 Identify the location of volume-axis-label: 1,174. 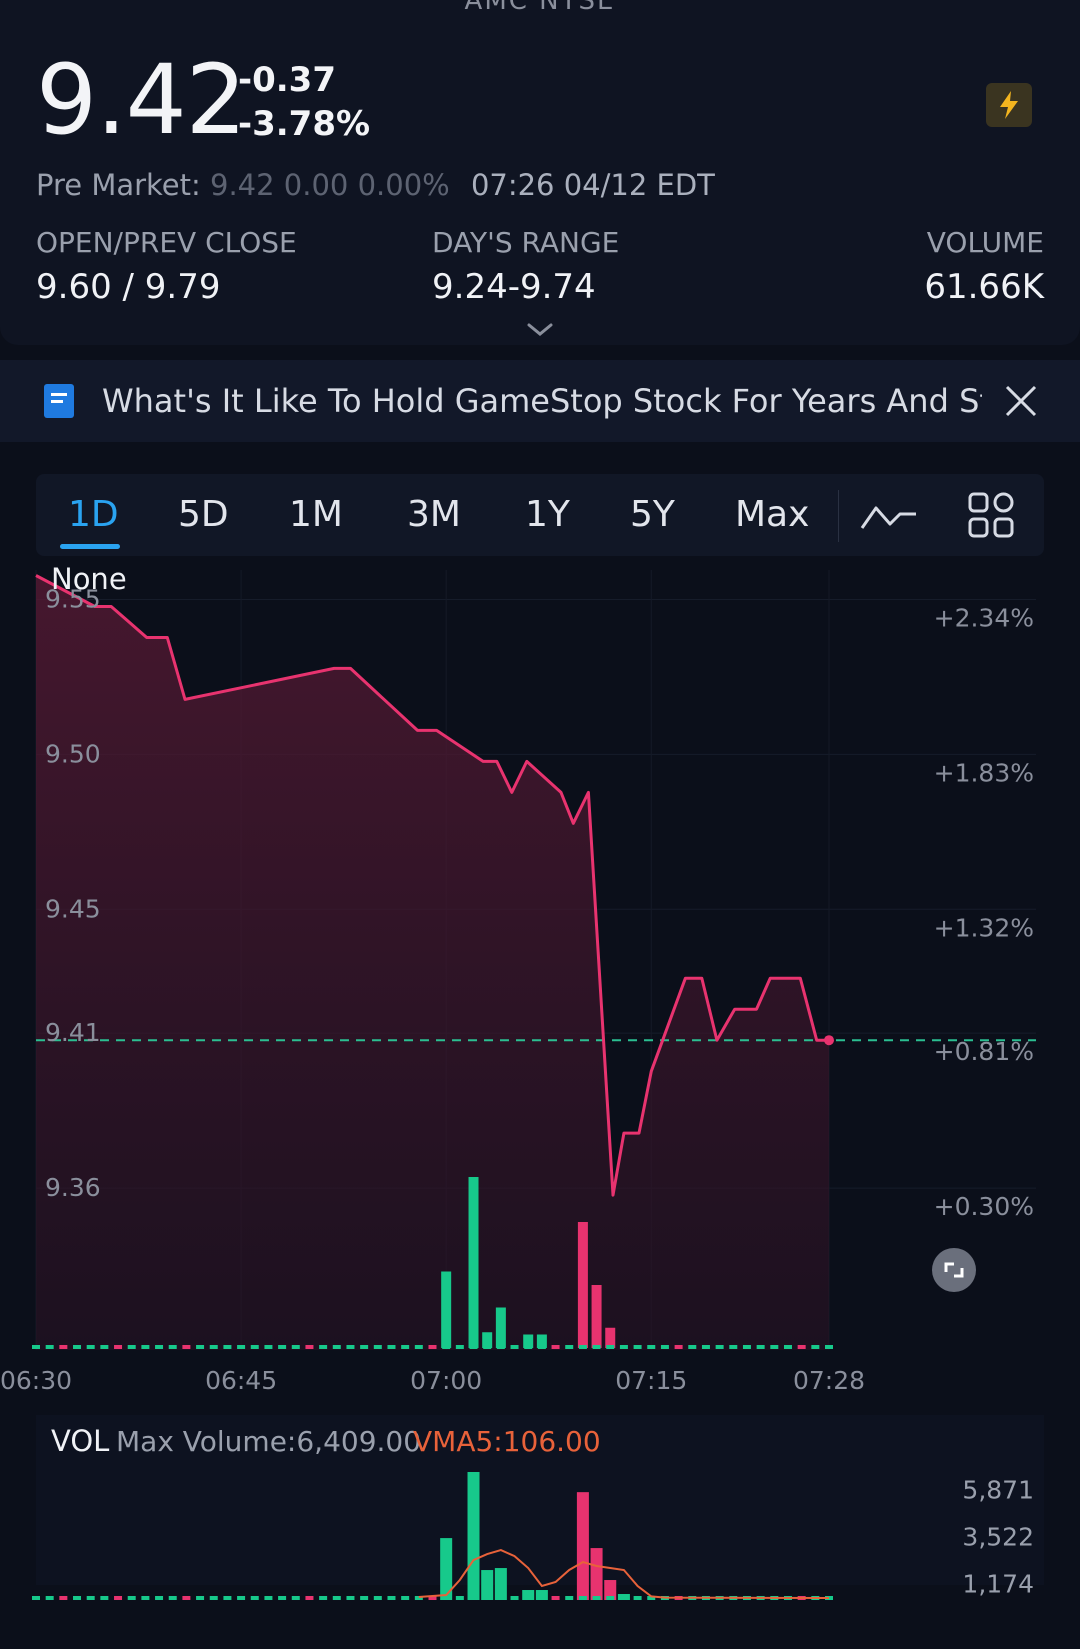
(998, 1584).